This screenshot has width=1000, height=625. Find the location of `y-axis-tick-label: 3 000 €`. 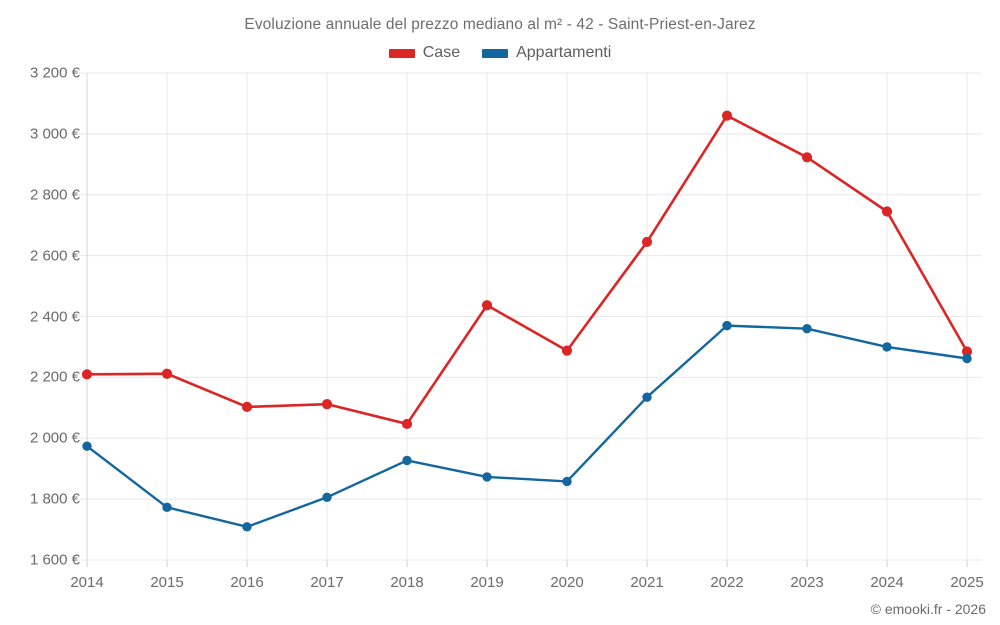

y-axis-tick-label: 3 000 € is located at coordinates (54, 134).